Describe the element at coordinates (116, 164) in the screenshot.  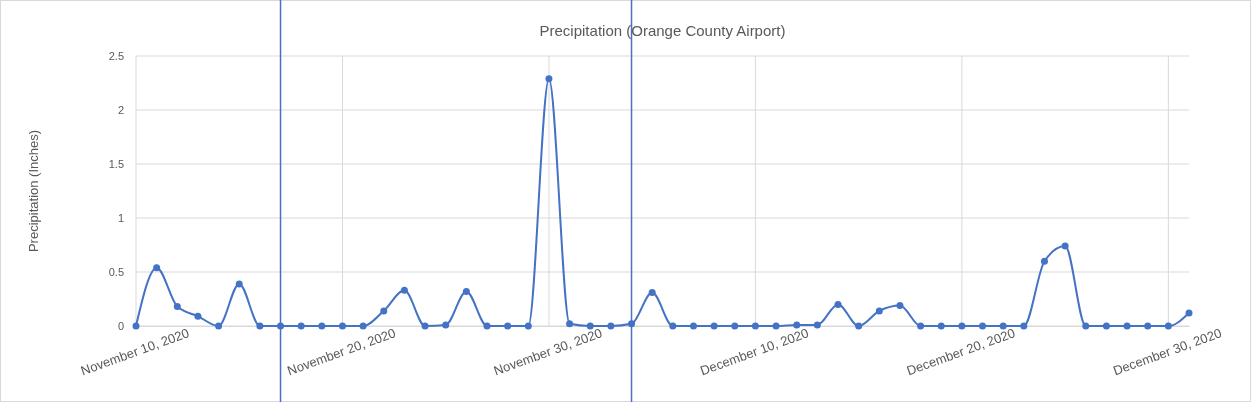
I see `y-tick-label: 1.5` at that location.